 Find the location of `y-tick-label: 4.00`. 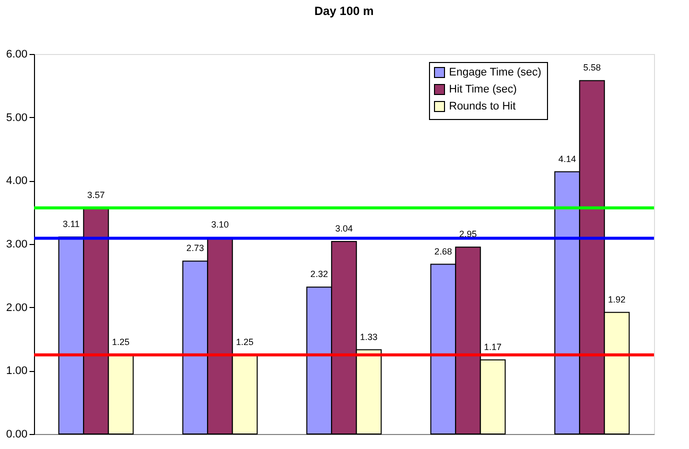

y-tick-label: 4.00 is located at coordinates (17, 181).